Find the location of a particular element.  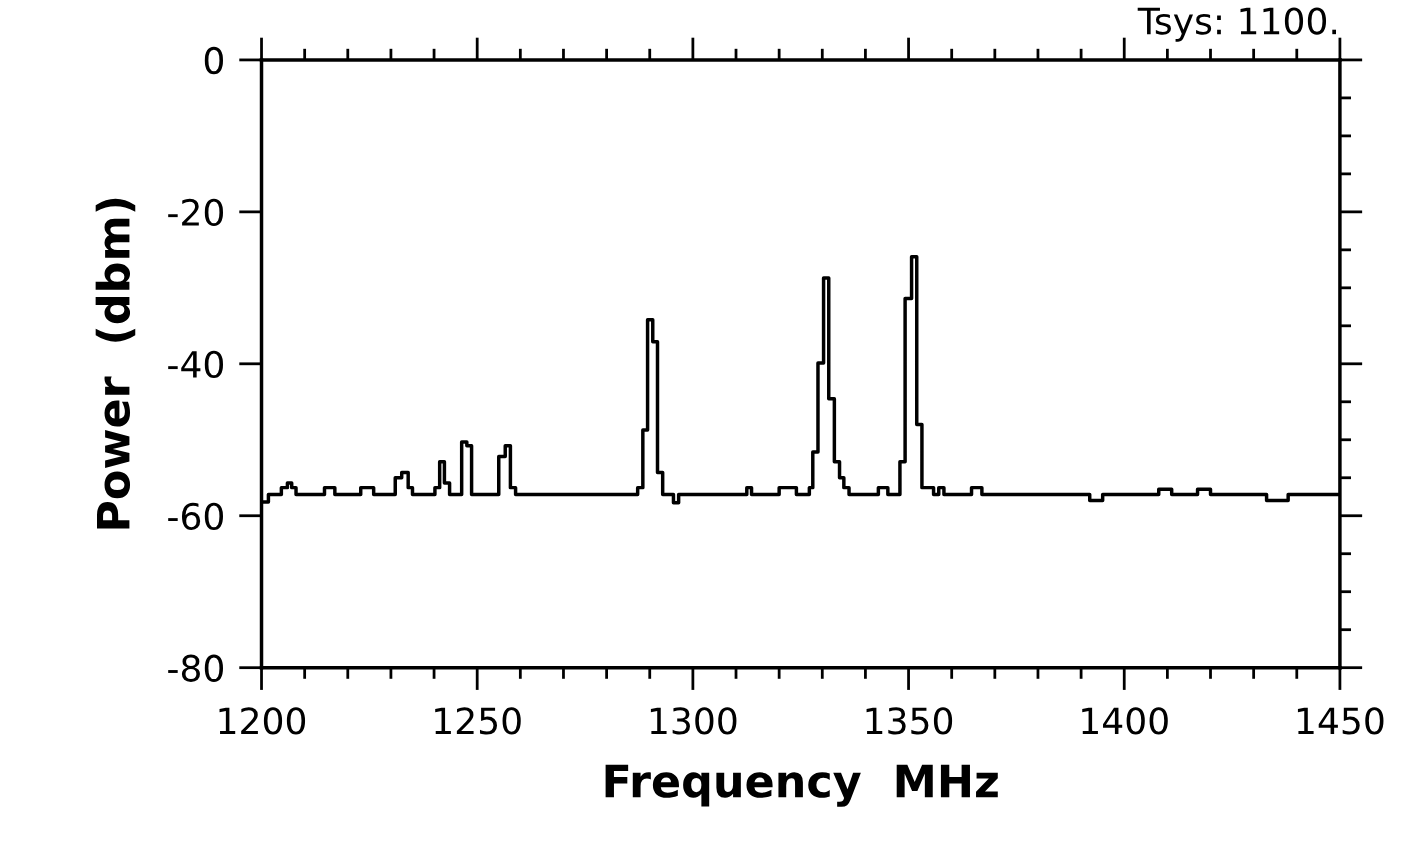

x-tick-label: 1350 is located at coordinates (909, 721).